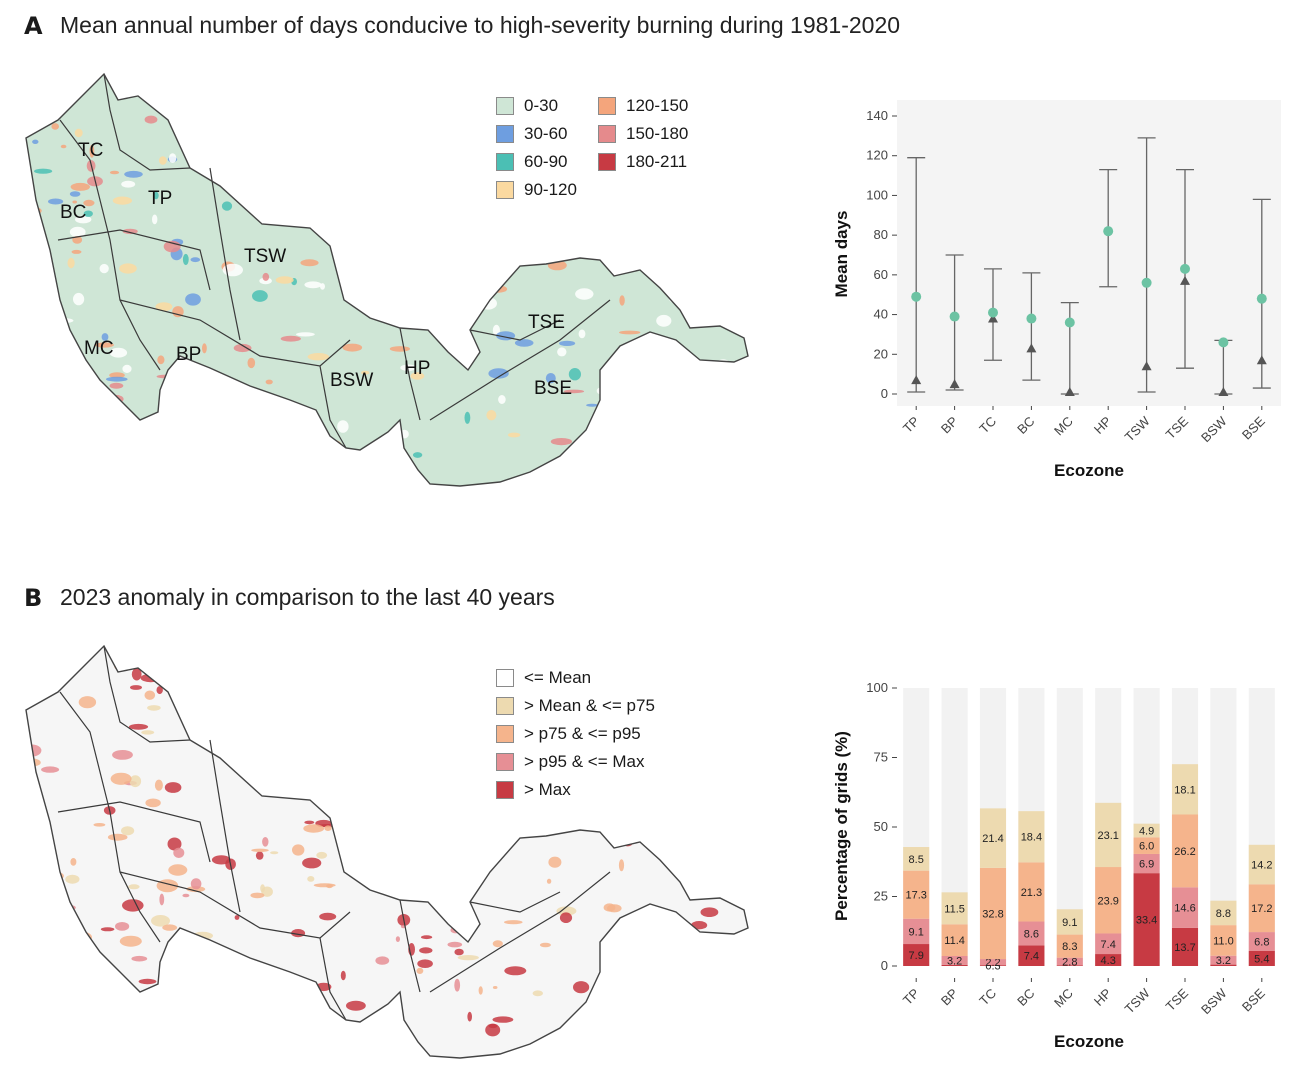  What do you see at coordinates (73, 212) in the screenshot?
I see `map-label-bc: BC` at bounding box center [73, 212].